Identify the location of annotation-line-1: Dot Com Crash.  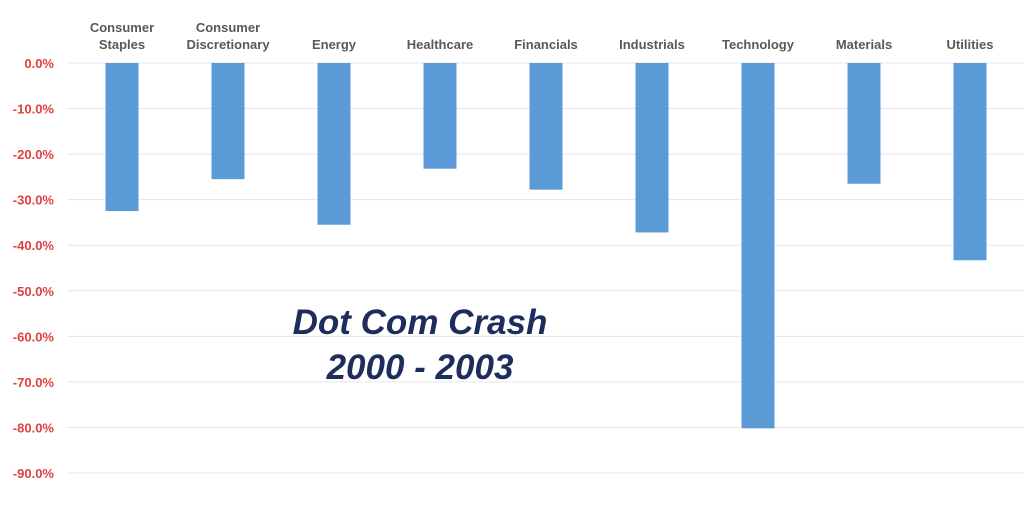
(420, 322).